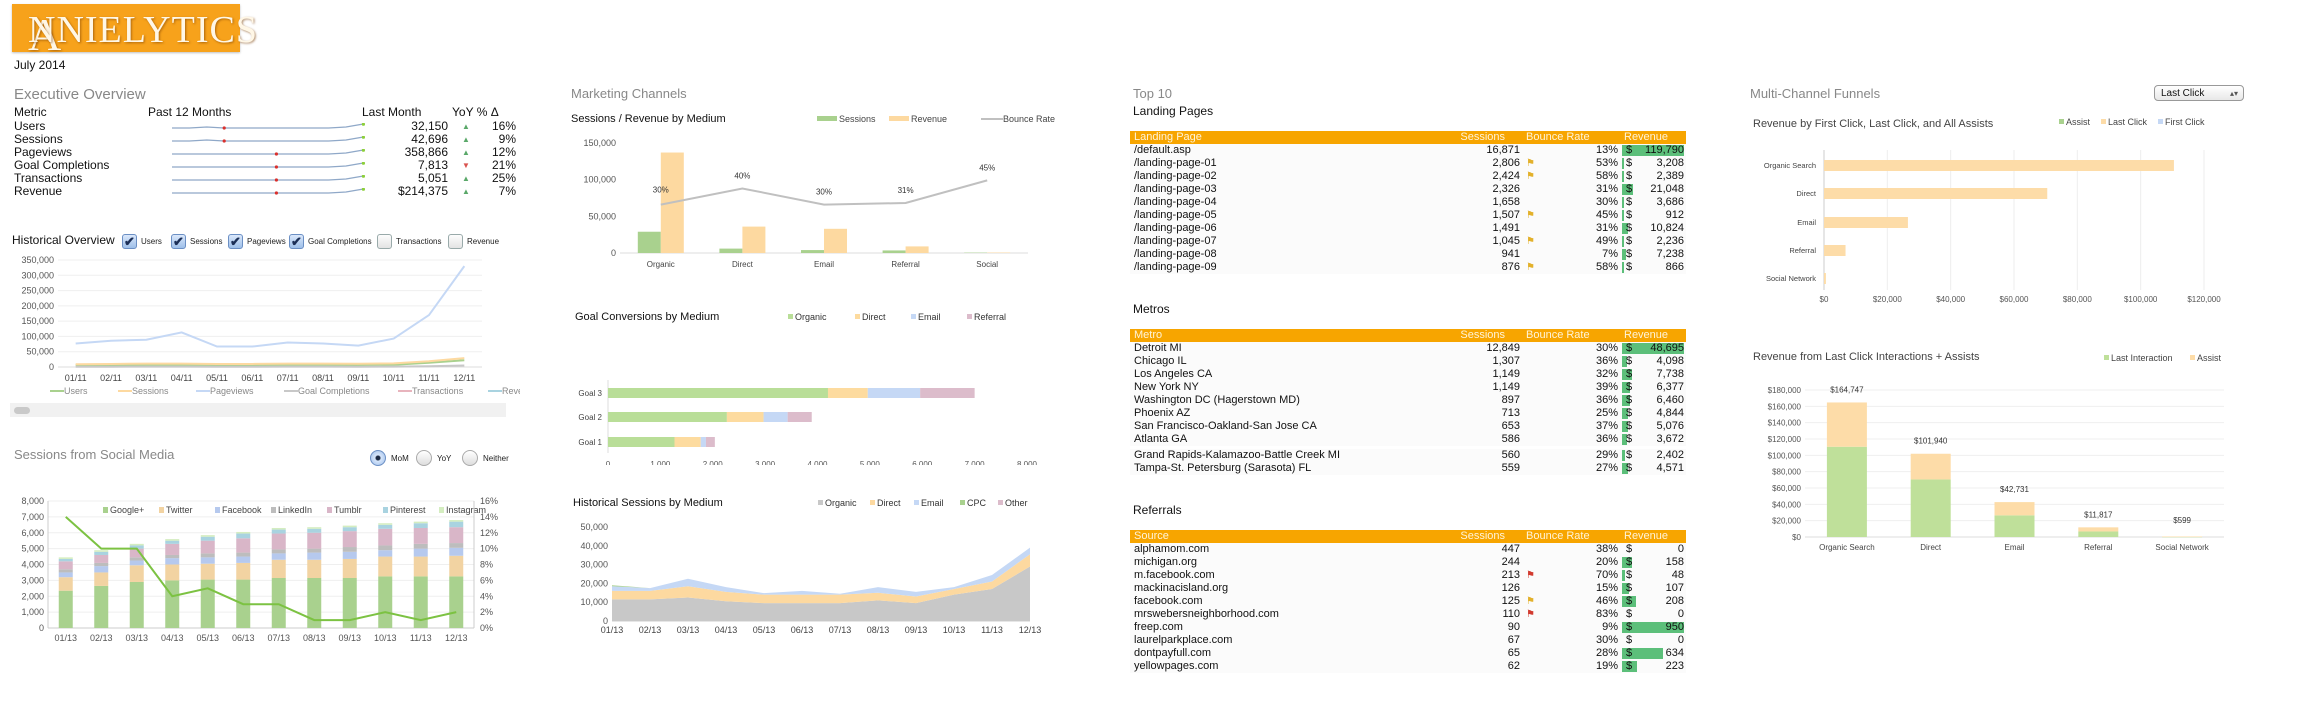 The height and width of the screenshot is (702, 2310). What do you see at coordinates (1785, 406) in the screenshot?
I see `y-tick-label: $160,000` at bounding box center [1785, 406].